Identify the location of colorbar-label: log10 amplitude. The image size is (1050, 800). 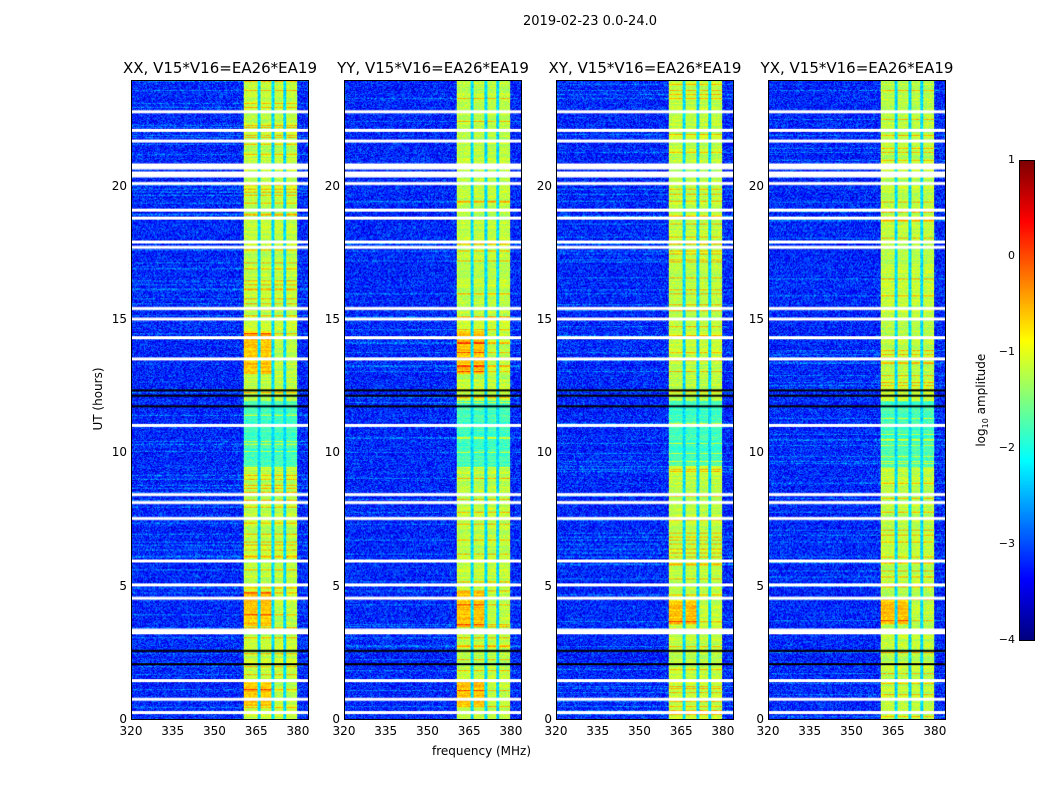
(982, 400).